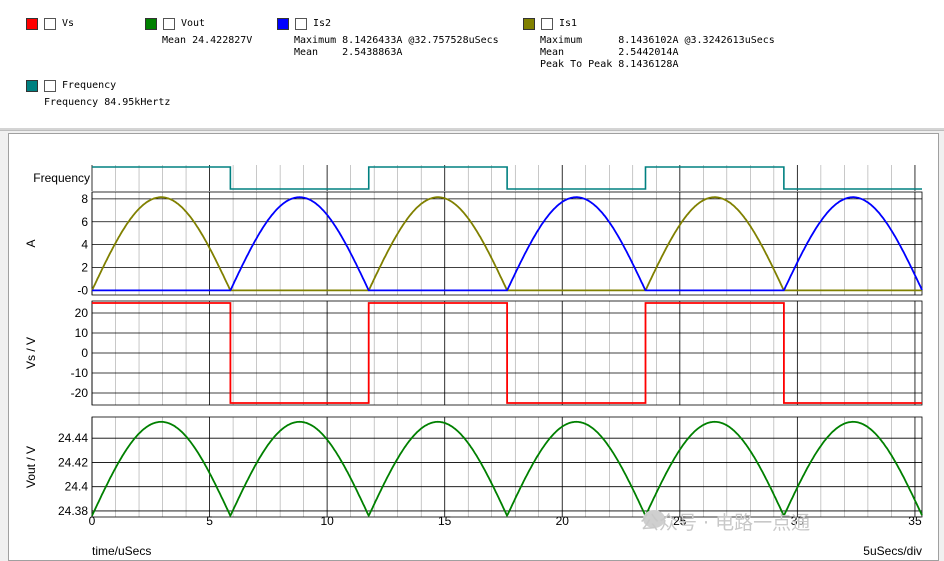 The image size is (944, 561). Describe the element at coordinates (529, 24) in the screenshot. I see `is1-color-swatch` at that location.